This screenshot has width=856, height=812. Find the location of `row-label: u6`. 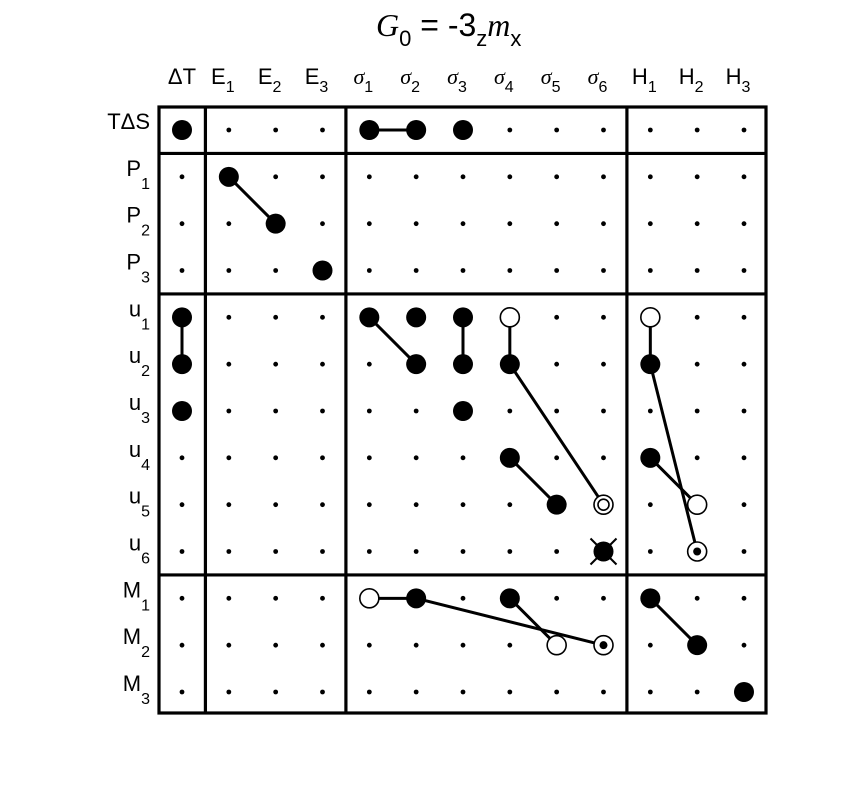

row-label: u6 is located at coordinates (139, 548).